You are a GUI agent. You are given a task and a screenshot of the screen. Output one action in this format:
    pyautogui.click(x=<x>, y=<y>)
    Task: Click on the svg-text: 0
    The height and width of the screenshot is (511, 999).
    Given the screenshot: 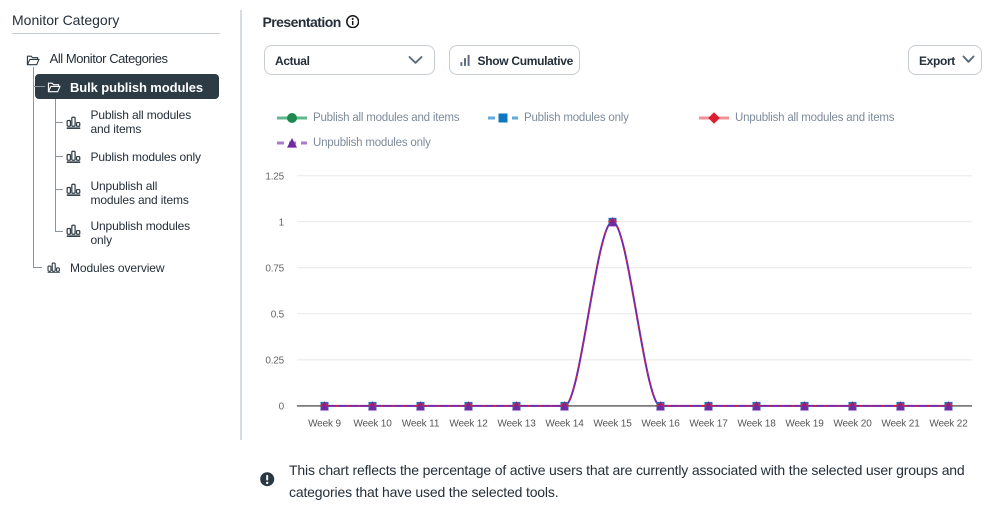 What is the action you would take?
    pyautogui.click(x=282, y=406)
    